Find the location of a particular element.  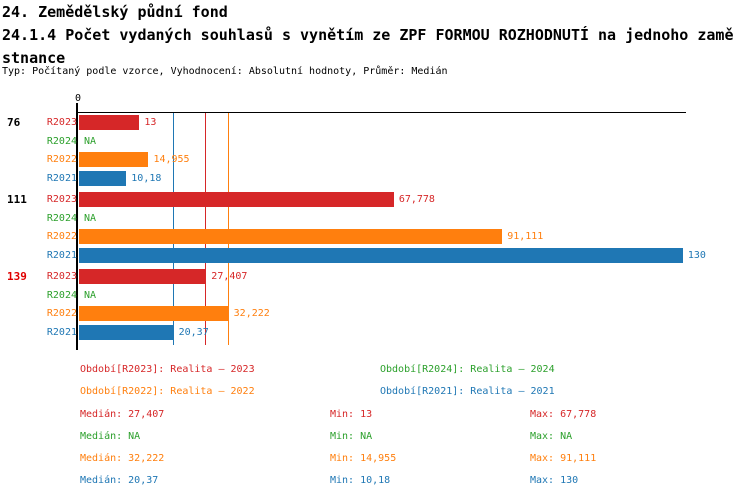

group-label: 139 is located at coordinates (17, 276).